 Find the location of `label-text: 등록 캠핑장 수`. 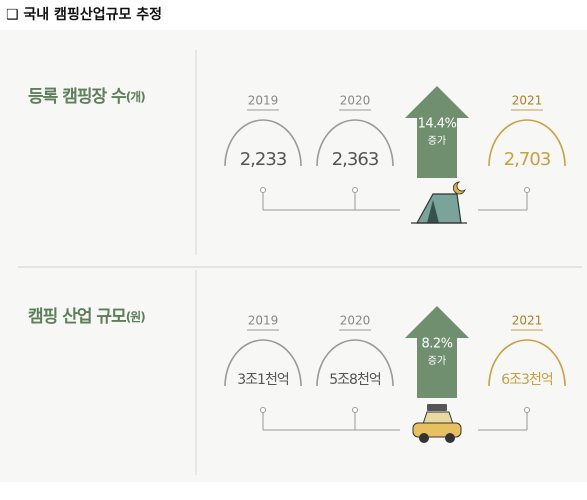

label-text: 등록 캠핑장 수 is located at coordinates (77, 97).